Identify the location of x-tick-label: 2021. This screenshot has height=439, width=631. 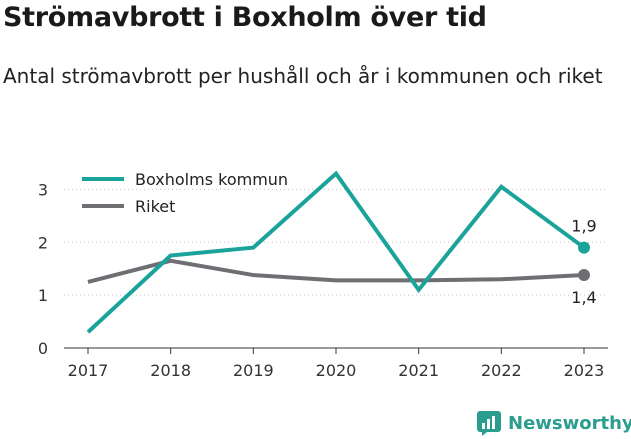
(418, 370).